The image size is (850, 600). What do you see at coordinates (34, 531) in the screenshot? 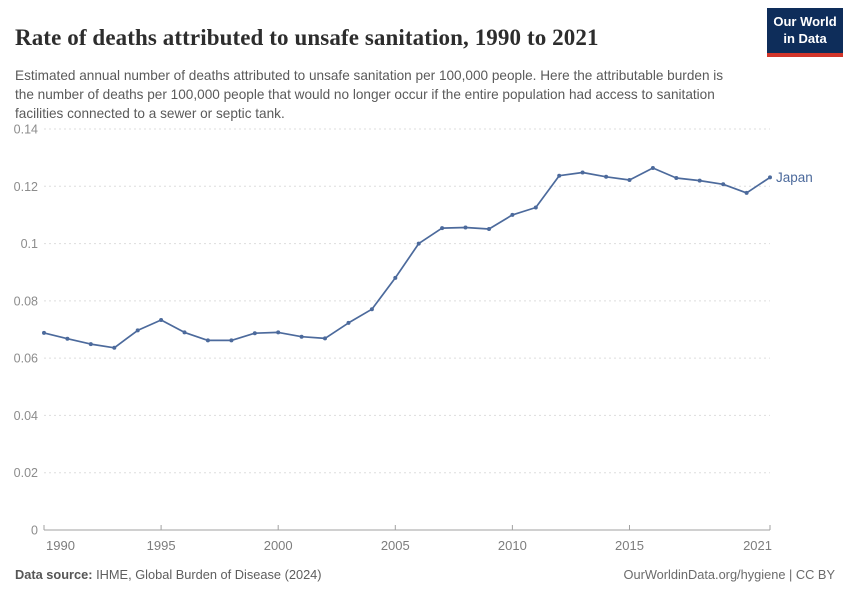
I see `y-axis-tick-label: 0` at bounding box center [34, 531].